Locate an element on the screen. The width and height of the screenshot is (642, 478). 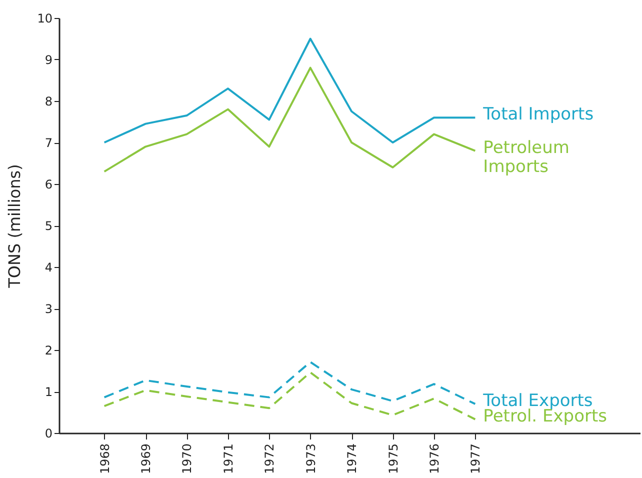
y-tick-label: 9 is located at coordinates (48, 60).